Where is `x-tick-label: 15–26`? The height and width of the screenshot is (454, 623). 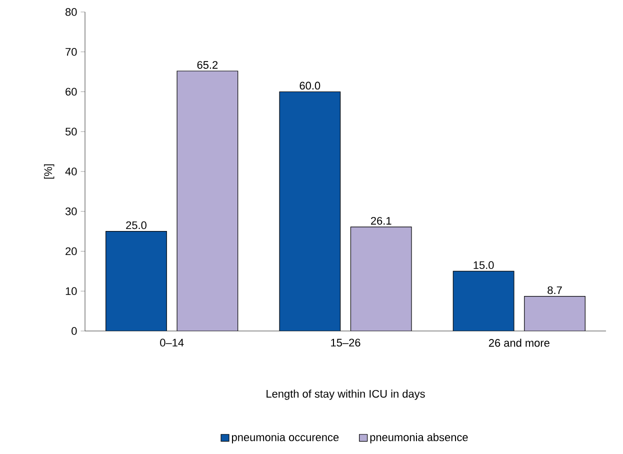 x-tick-label: 15–26 is located at coordinates (345, 342).